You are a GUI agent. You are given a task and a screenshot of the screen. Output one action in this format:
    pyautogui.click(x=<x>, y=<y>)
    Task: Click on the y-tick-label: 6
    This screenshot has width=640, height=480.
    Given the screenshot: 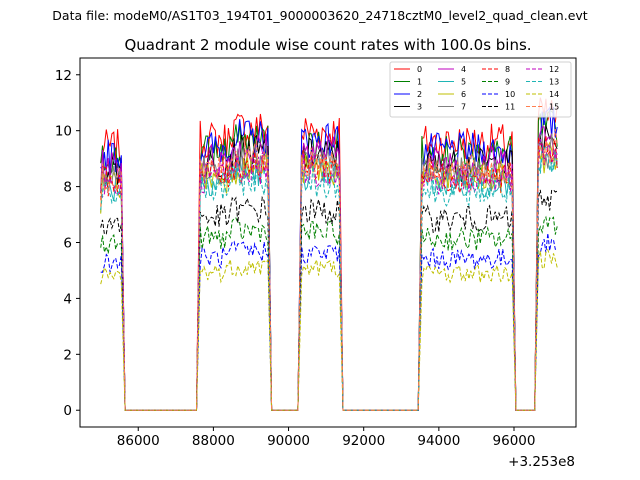 What is the action you would take?
    pyautogui.click(x=67, y=244)
    